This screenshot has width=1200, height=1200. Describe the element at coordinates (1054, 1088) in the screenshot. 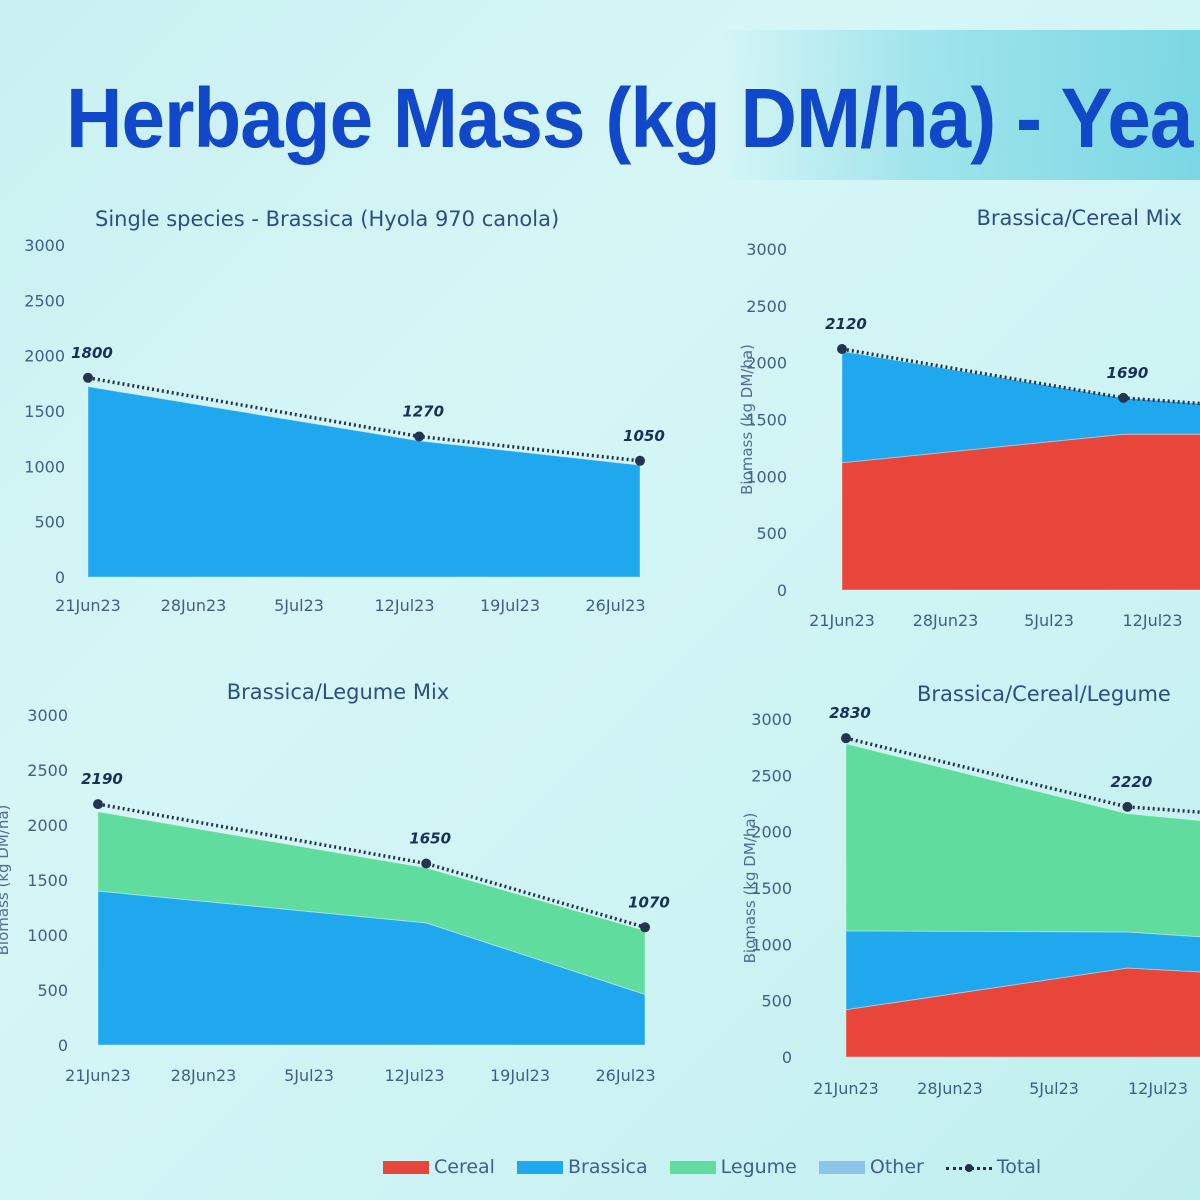

I see `chart-4-x-tick: 5Jul23` at that location.